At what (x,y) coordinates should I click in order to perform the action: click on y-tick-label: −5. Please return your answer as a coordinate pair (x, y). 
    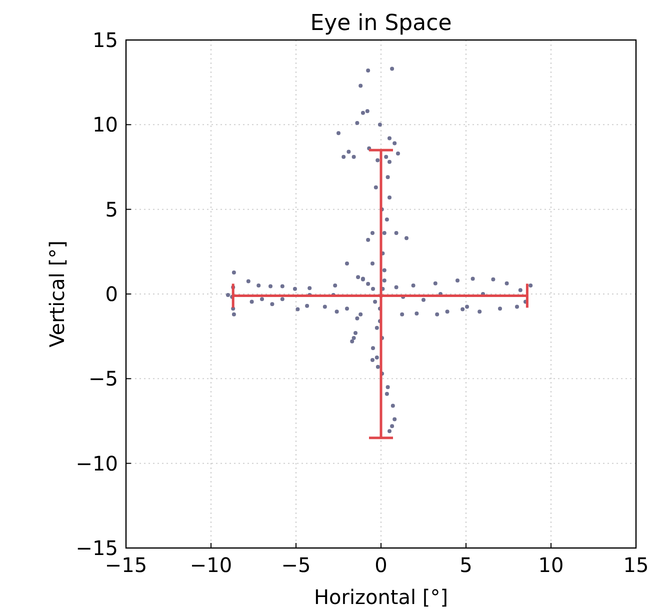
    Looking at the image, I should click on (103, 378).